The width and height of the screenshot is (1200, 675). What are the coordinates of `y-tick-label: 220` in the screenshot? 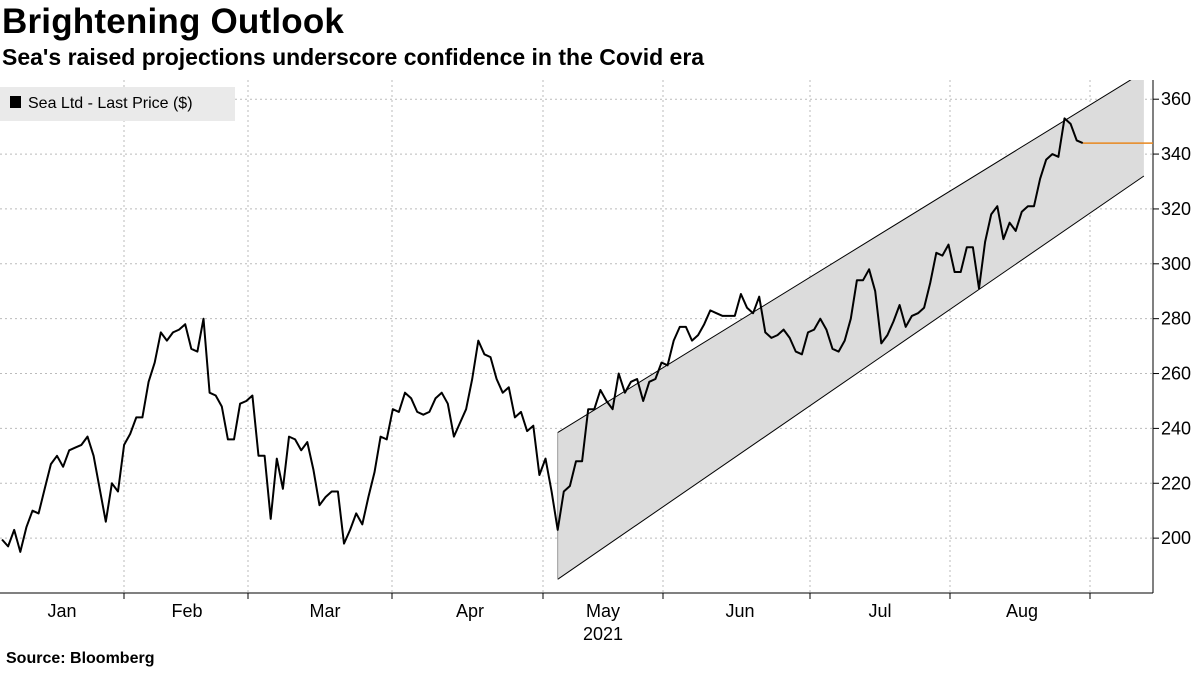 It's located at (1176, 483).